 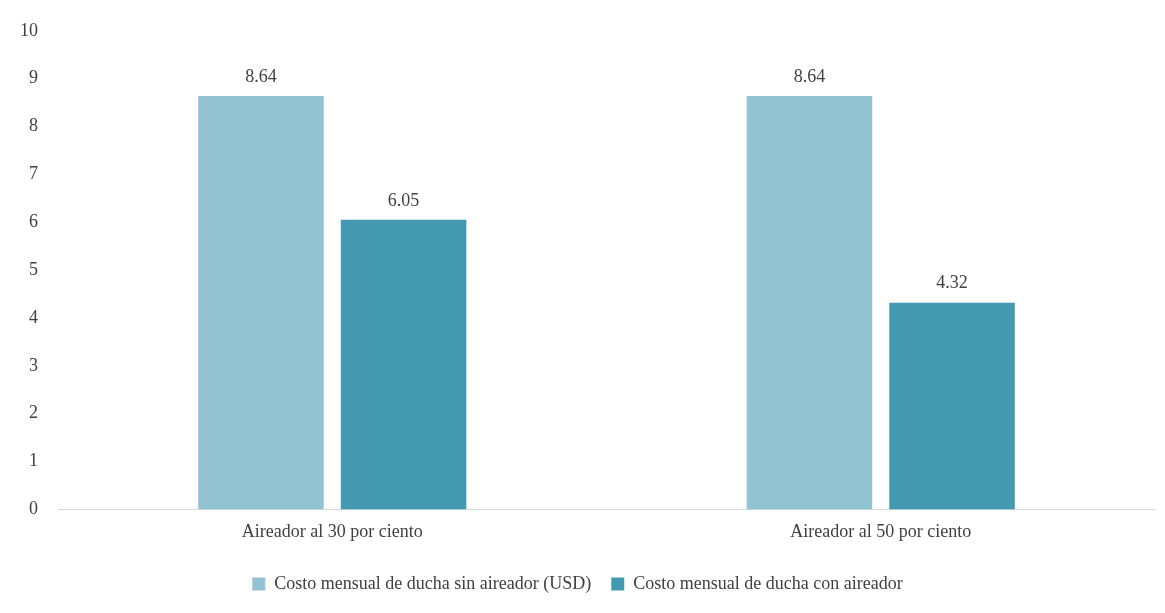 What do you see at coordinates (33, 268) in the screenshot?
I see `y-tick-label: 5` at bounding box center [33, 268].